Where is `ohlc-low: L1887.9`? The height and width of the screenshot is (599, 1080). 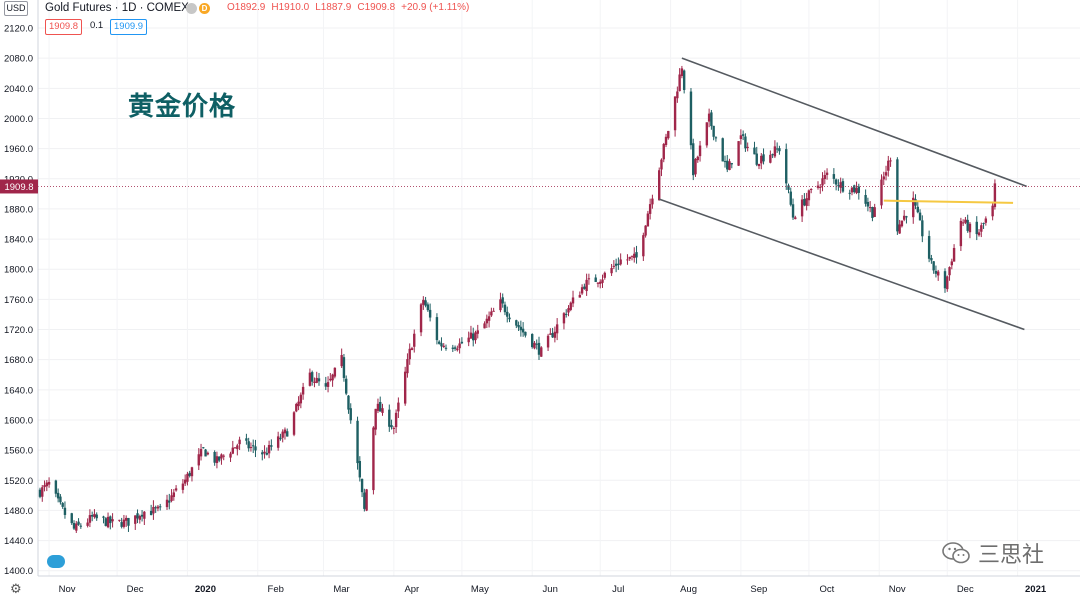 ohlc-low: L1887.9 is located at coordinates (333, 7).